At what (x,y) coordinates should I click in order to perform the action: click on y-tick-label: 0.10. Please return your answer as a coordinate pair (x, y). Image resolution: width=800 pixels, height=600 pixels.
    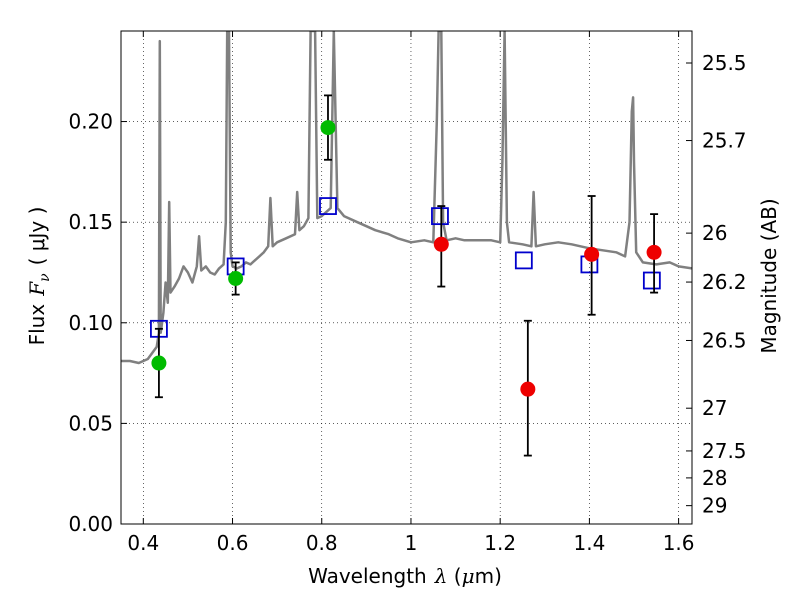
    Looking at the image, I should click on (90, 323).